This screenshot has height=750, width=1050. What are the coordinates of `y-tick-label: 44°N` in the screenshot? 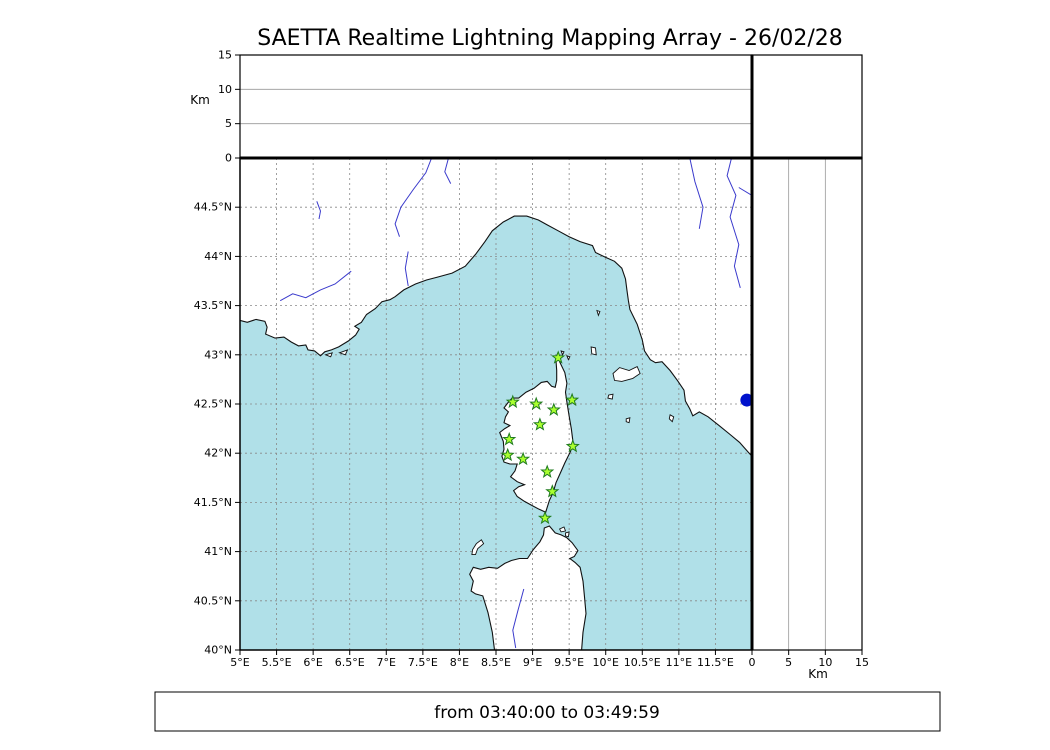 It's located at (218, 256).